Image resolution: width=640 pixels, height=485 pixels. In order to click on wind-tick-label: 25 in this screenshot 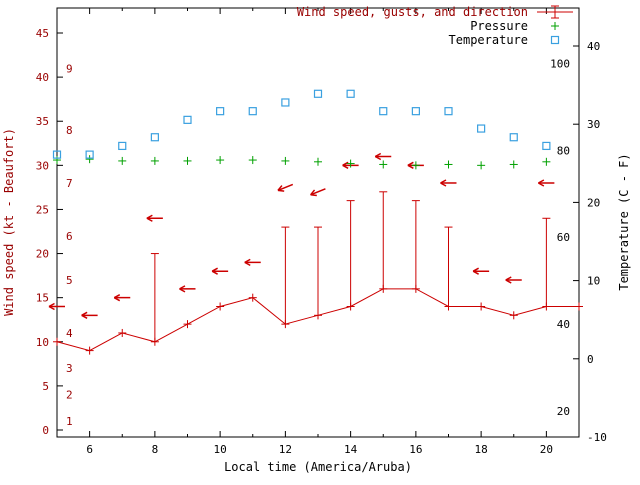, I will do `click(42, 209)`.